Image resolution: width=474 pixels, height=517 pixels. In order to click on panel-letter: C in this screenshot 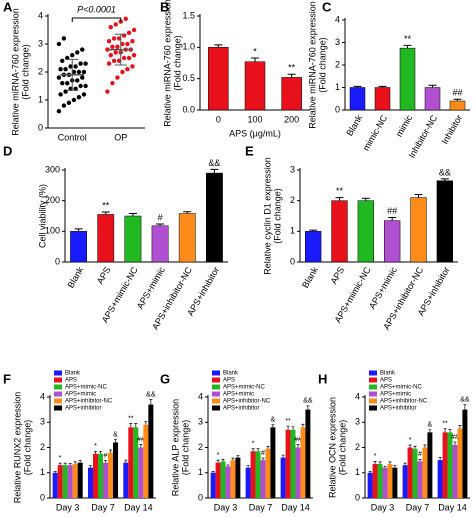, I will do `click(327, 7)`.